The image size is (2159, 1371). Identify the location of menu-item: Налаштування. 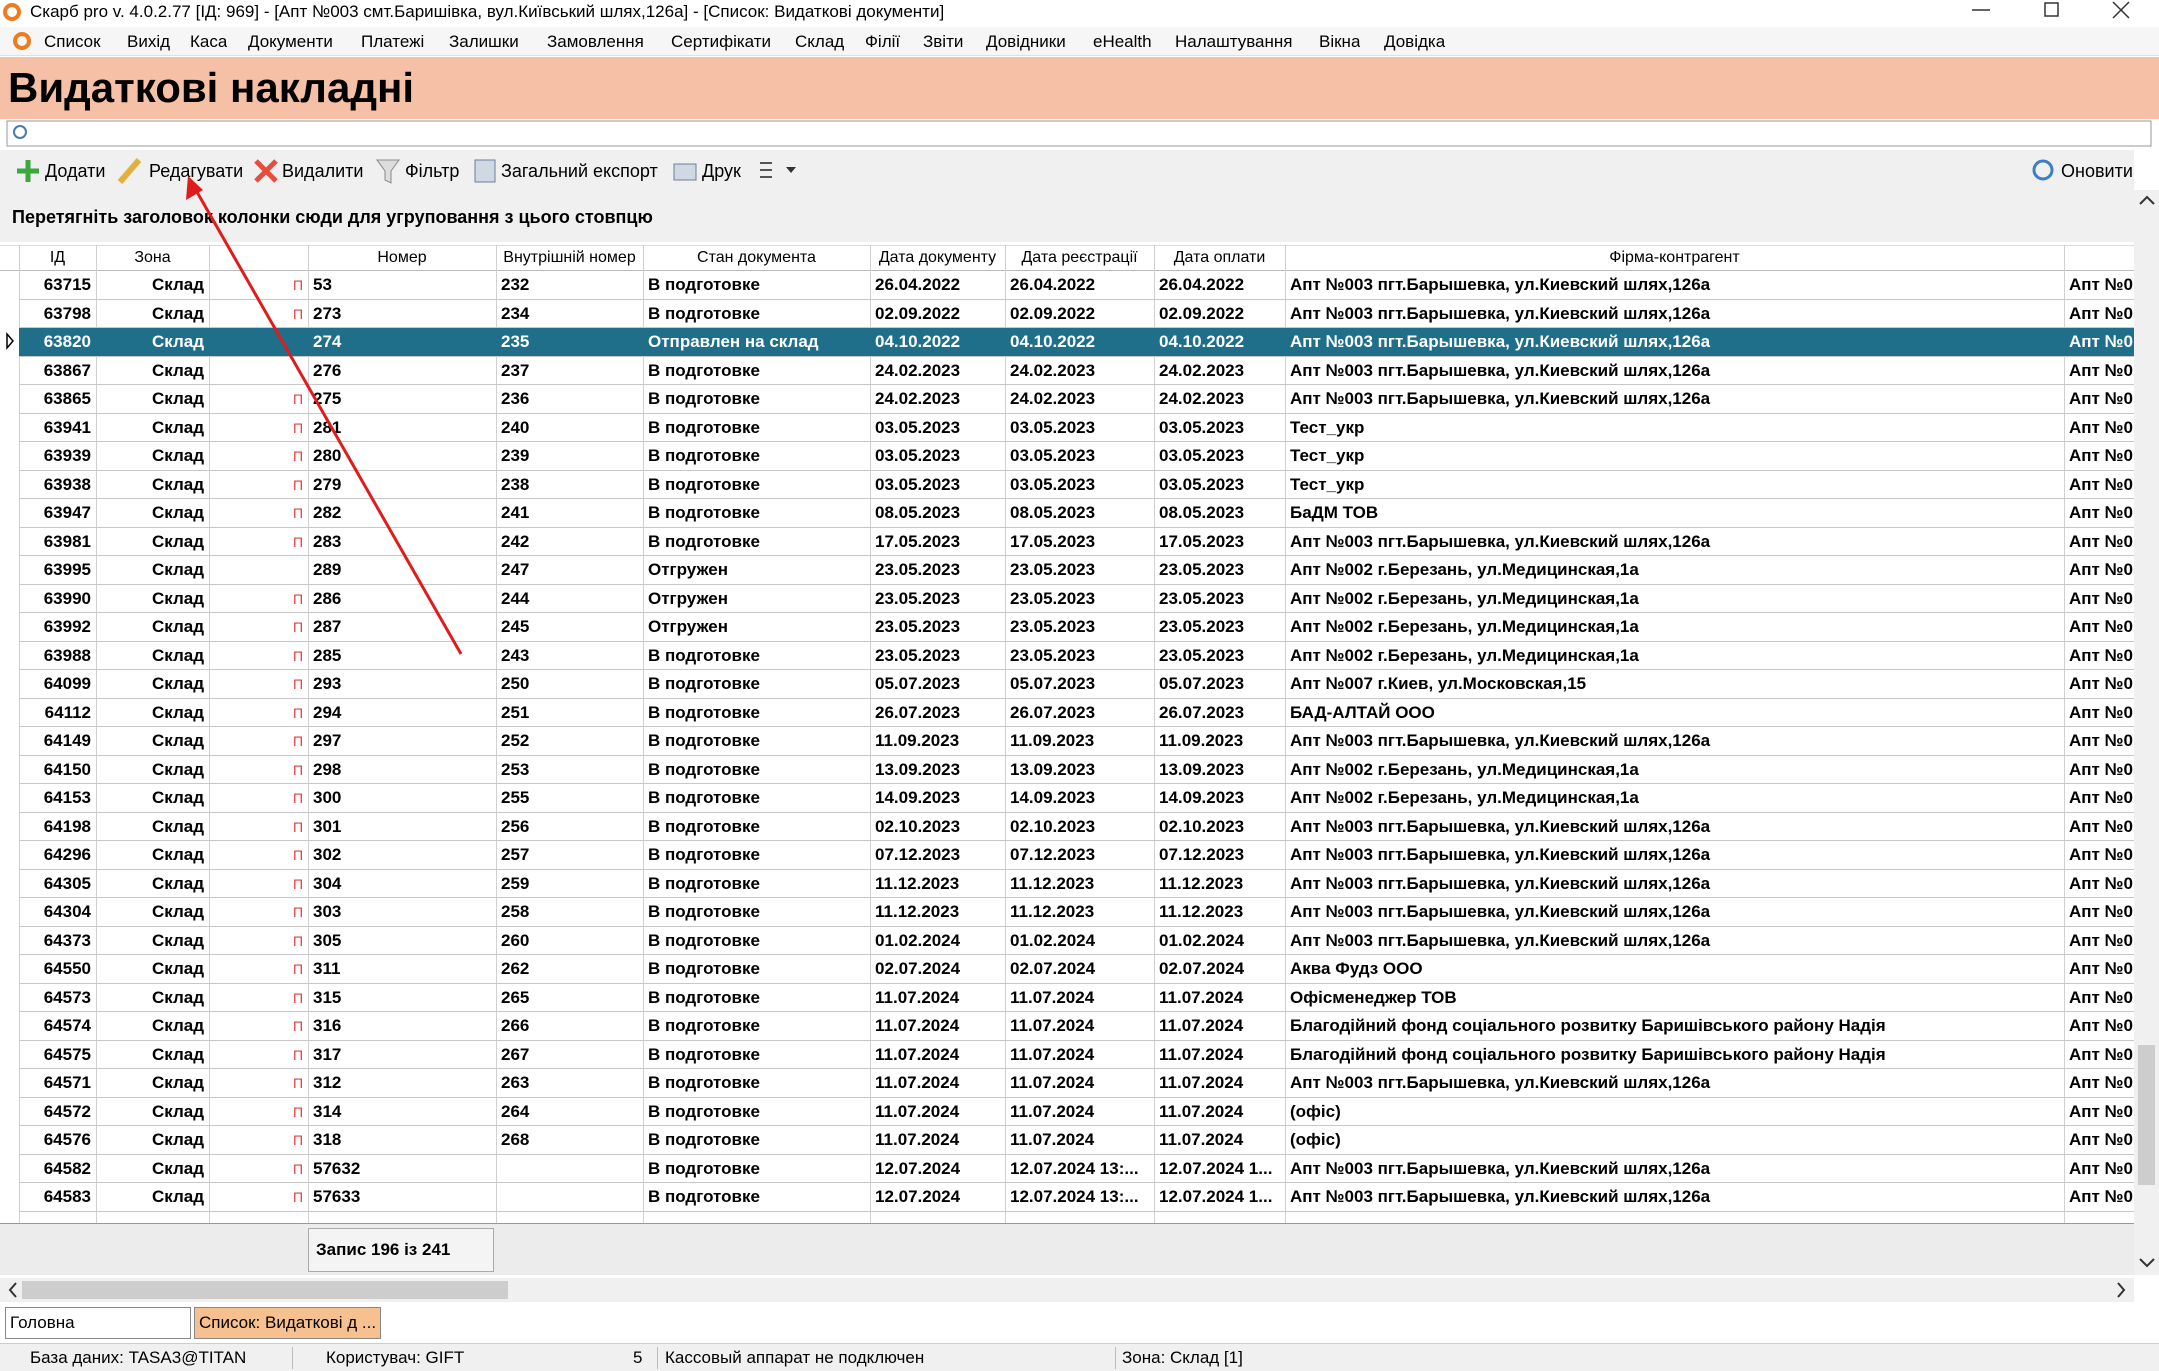
(1234, 41).